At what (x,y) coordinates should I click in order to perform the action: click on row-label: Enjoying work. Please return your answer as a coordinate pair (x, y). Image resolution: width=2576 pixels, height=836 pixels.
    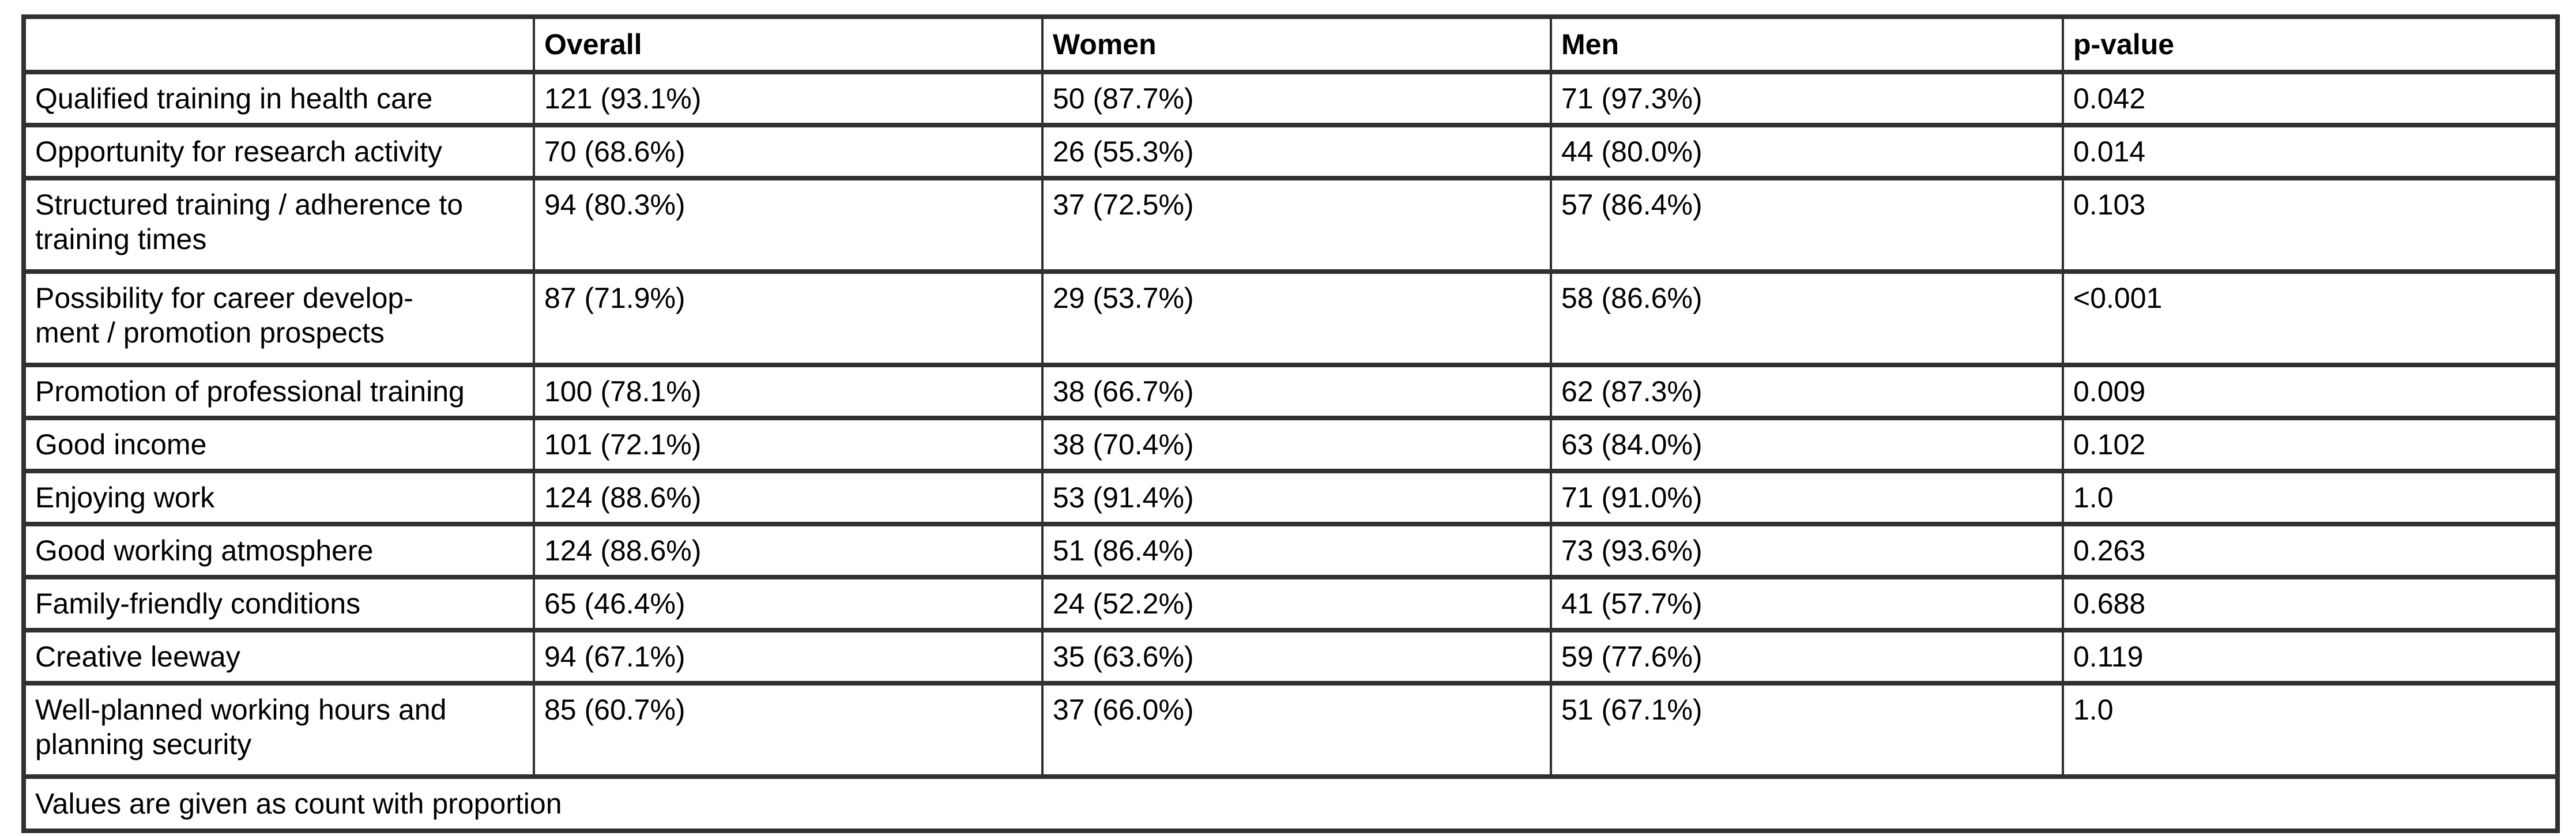
    Looking at the image, I should click on (278, 497).